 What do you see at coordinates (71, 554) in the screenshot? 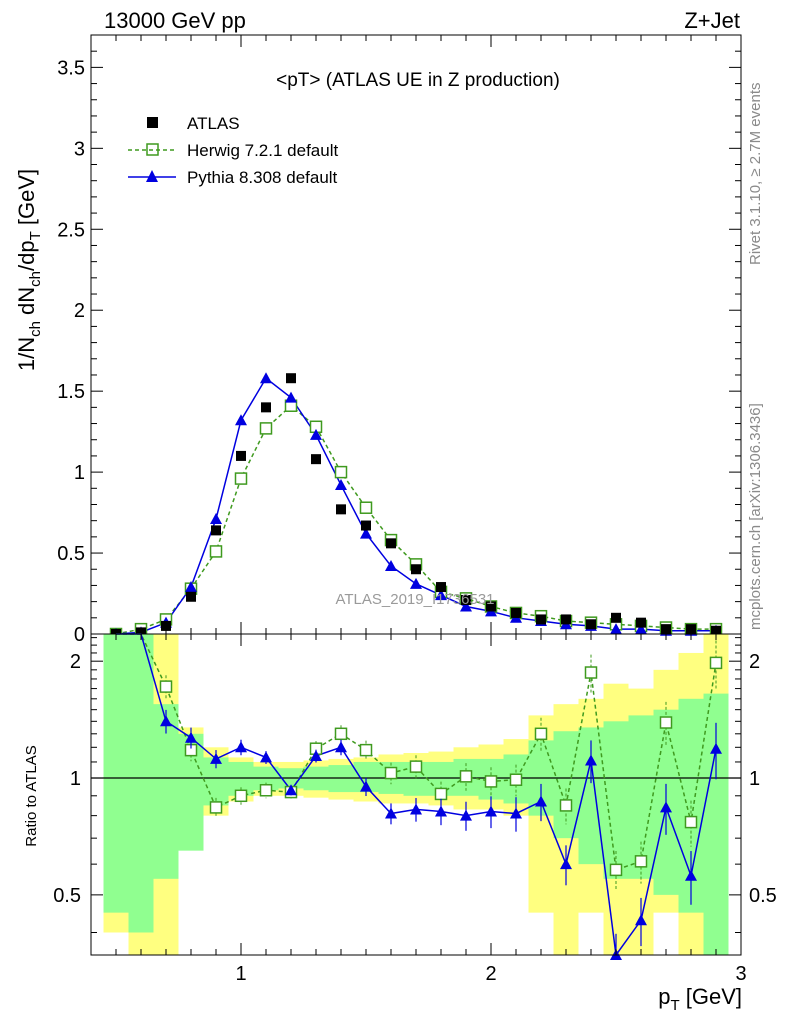
I see `y-tick-label: 0.5` at bounding box center [71, 554].